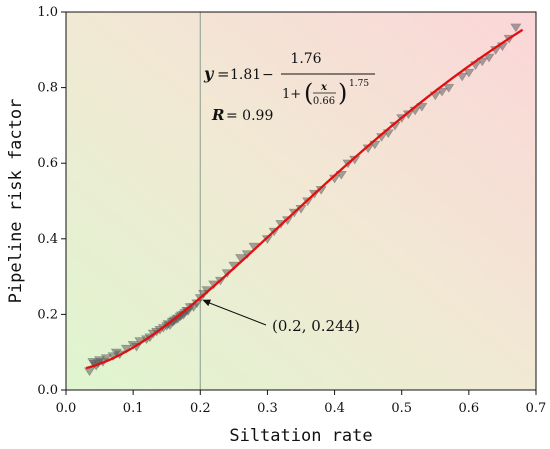  Describe the element at coordinates (305, 59) in the screenshot. I see `svg-text: 1.76` at that location.